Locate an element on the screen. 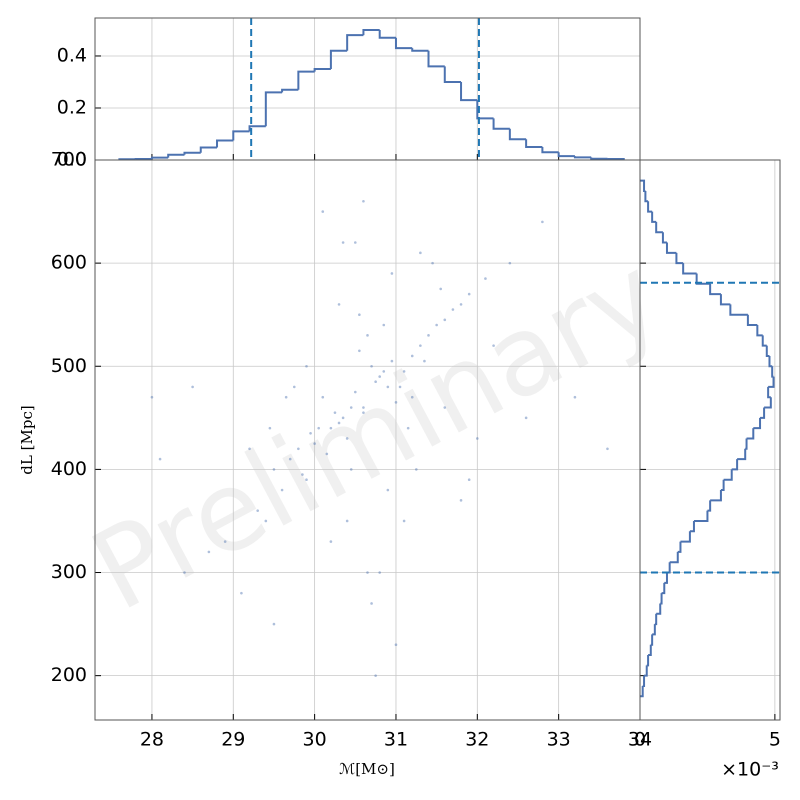  y-axis-label: dL [Mpc] is located at coordinates (27, 439).